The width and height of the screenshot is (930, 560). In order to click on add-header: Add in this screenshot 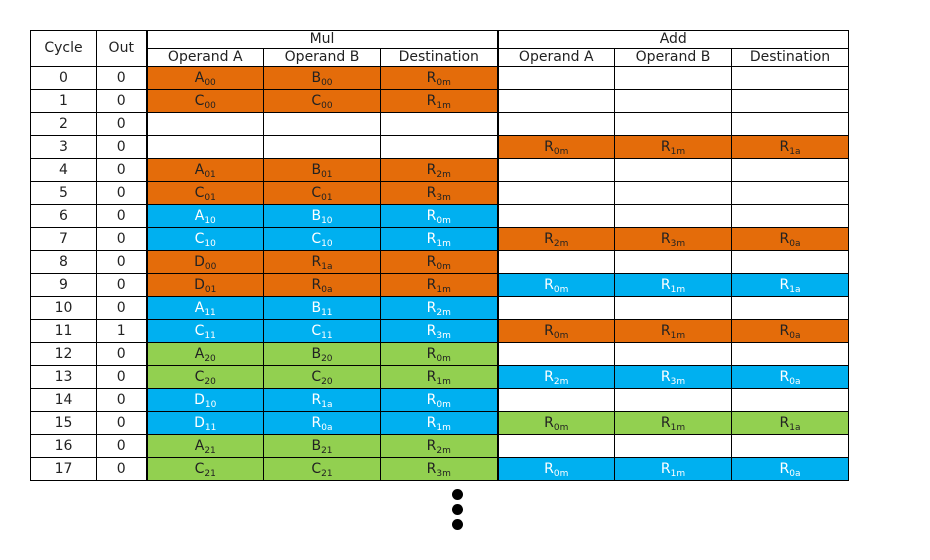, I will do `click(672, 39)`.